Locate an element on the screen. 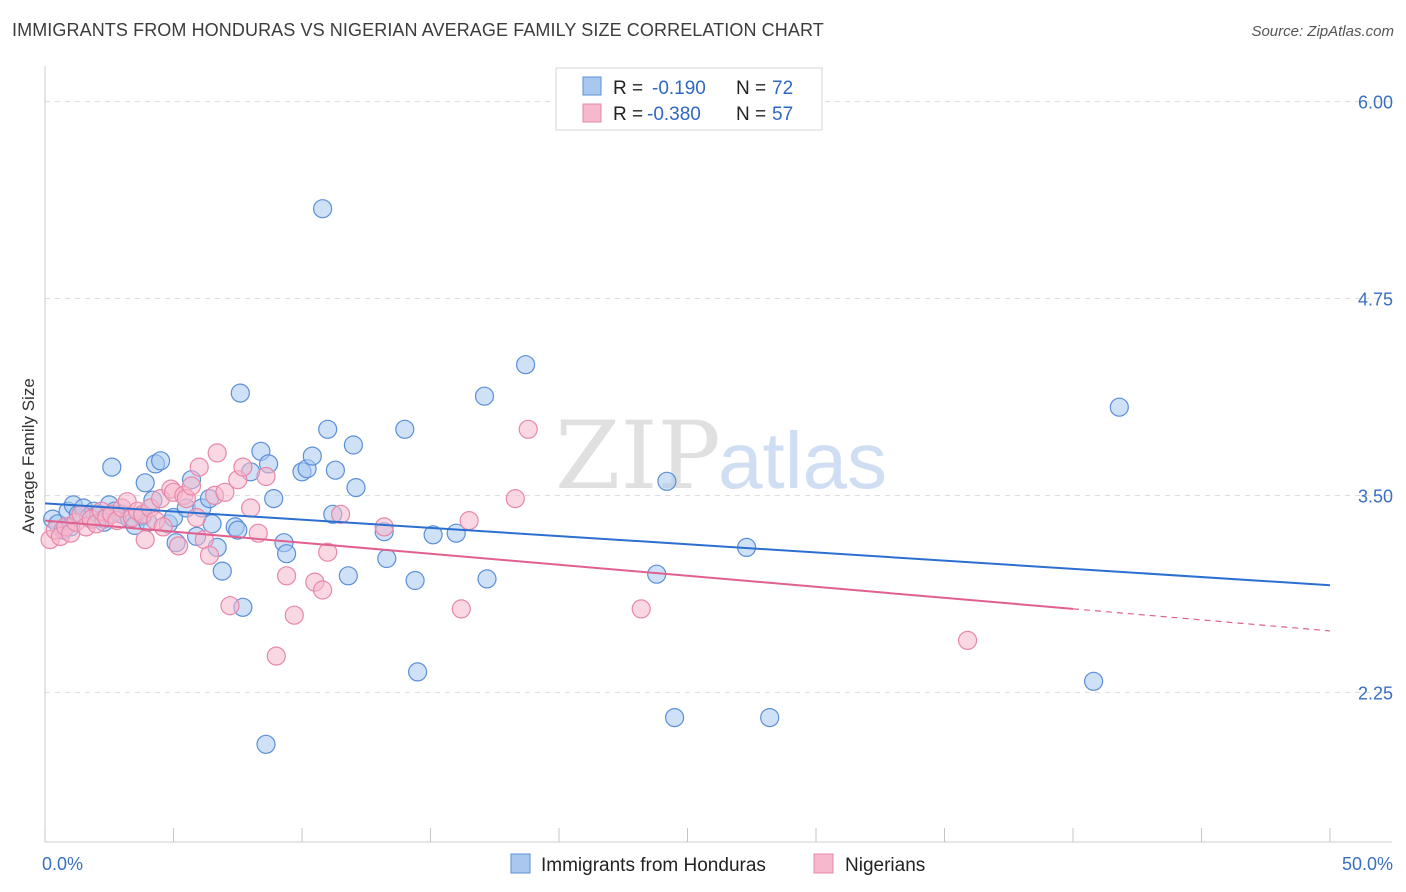 This screenshot has width=1406, height=892. bottom-legend-honduras: Immigrants from Honduras is located at coordinates (653, 865).